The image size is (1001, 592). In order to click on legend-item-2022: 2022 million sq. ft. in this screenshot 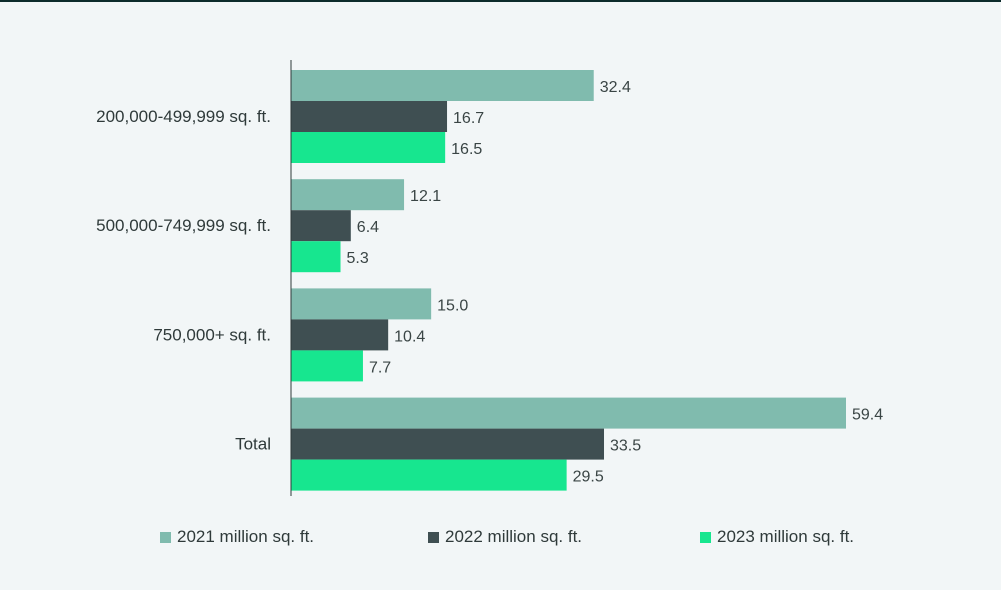, I will do `click(505, 537)`.